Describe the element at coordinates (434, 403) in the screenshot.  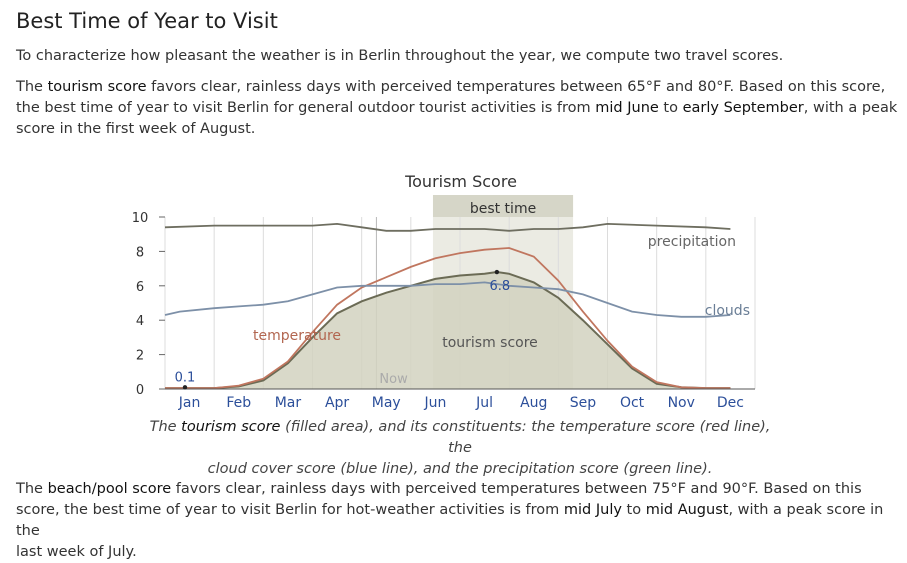
I see `month-label-jun: Jun` at that location.